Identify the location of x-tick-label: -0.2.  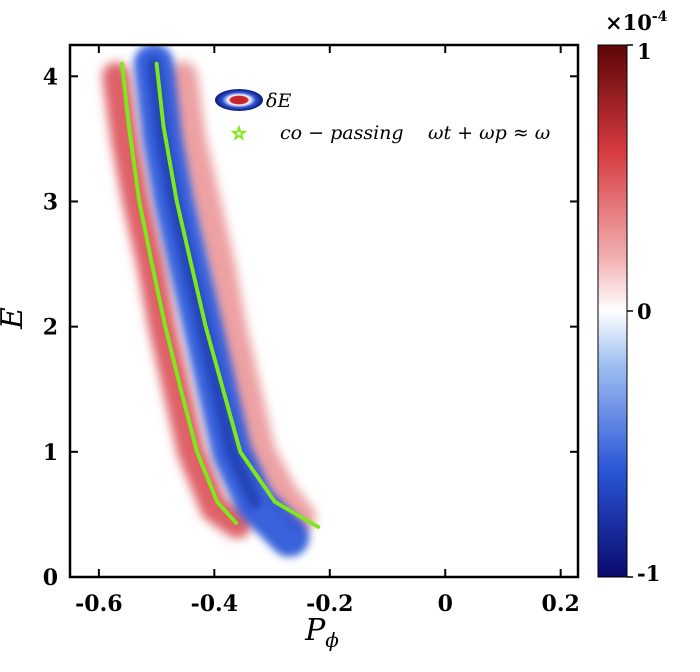
(329, 604).